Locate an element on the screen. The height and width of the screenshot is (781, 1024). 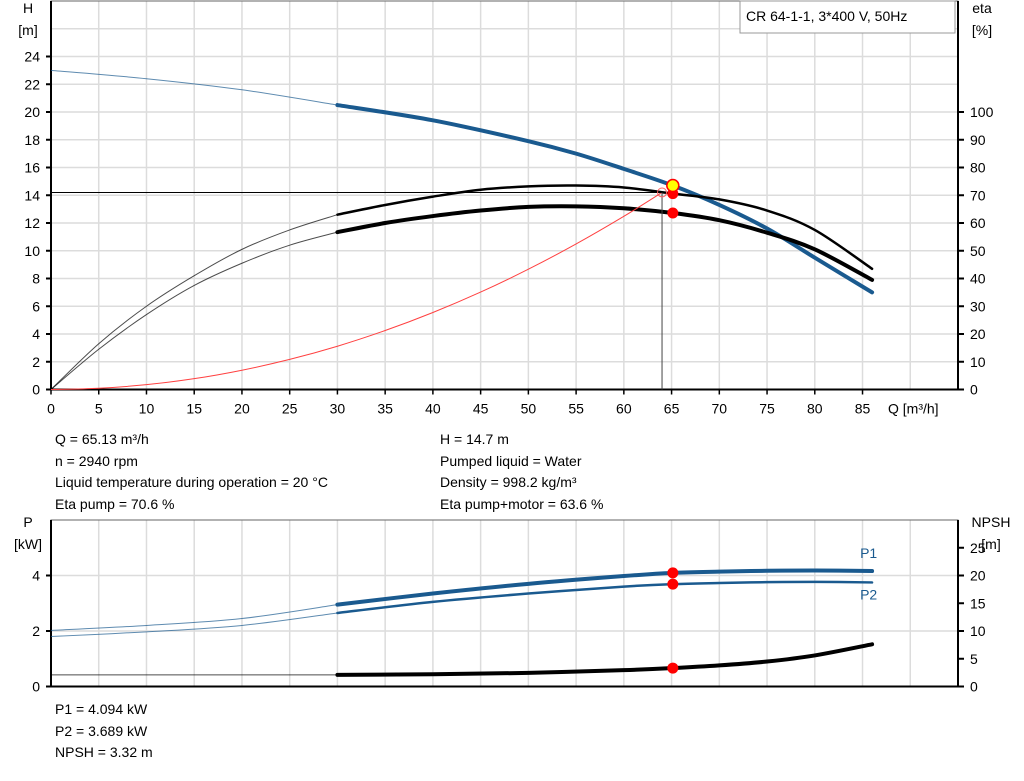
tick-label-left: 24 is located at coordinates (32, 57).